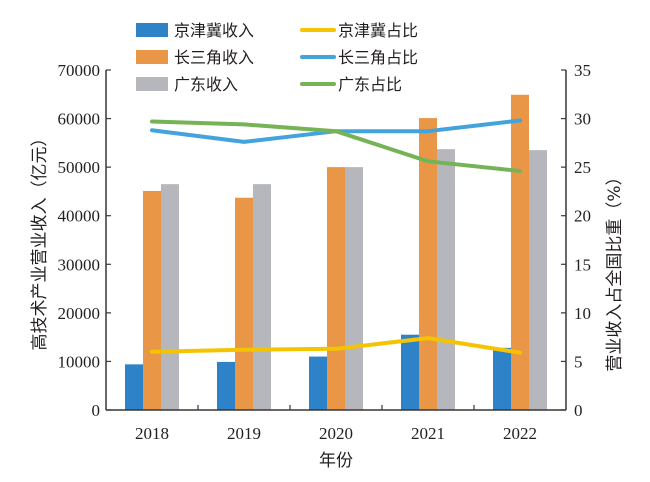 The width and height of the screenshot is (650, 482). I want to click on bar-1-2020, so click(336, 288).